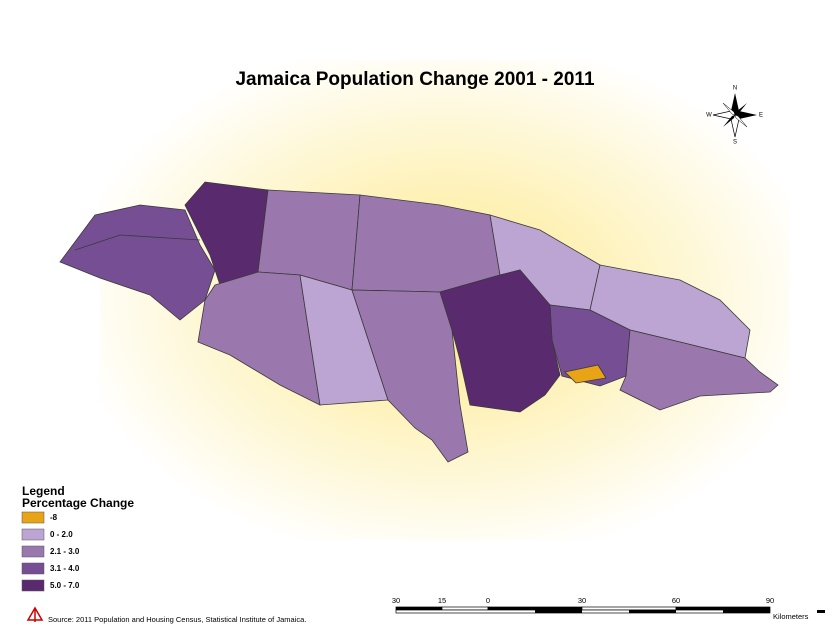 The image size is (825, 638). Describe the element at coordinates (488, 600) in the screenshot. I see `scale-label: 0` at that location.